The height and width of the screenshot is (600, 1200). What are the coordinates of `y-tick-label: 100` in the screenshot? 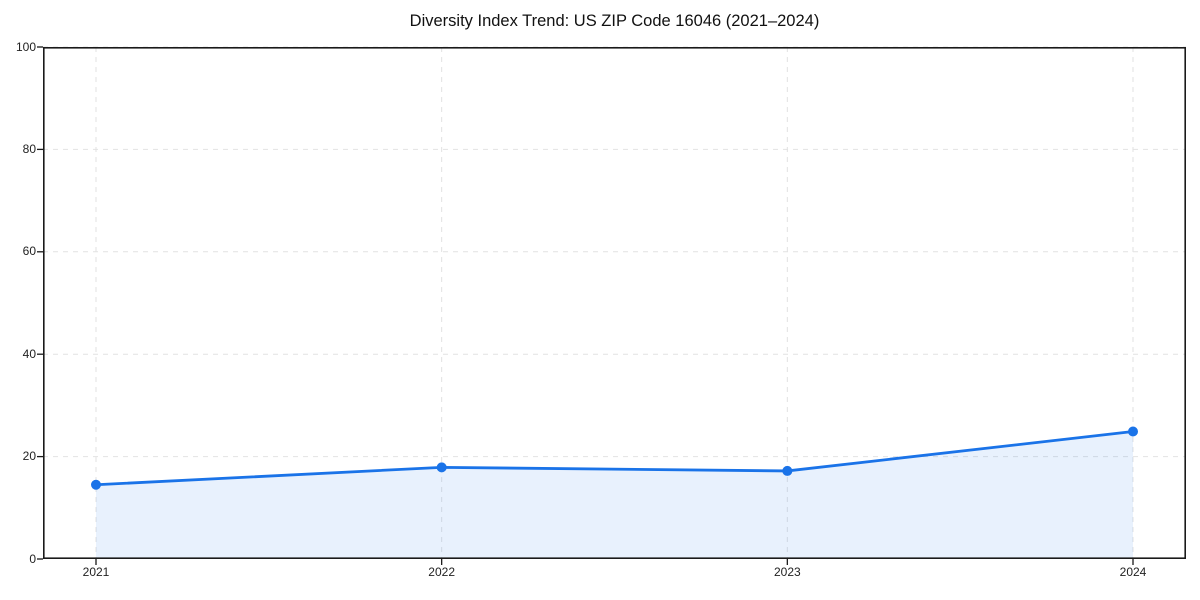 It's located at (25, 46).